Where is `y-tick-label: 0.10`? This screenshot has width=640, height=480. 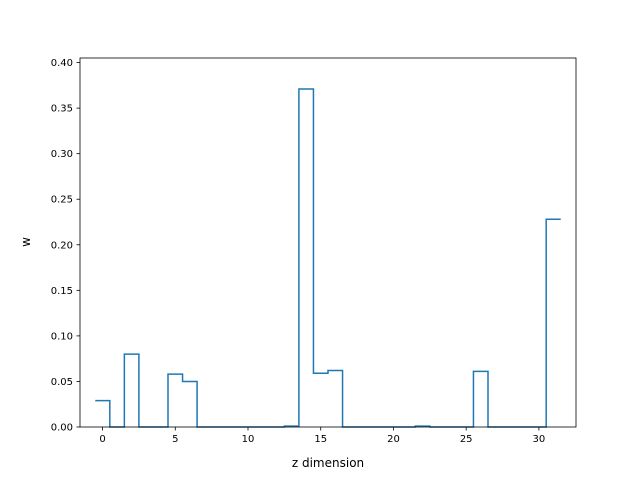 y-tick-label: 0.10 is located at coordinates (62, 336).